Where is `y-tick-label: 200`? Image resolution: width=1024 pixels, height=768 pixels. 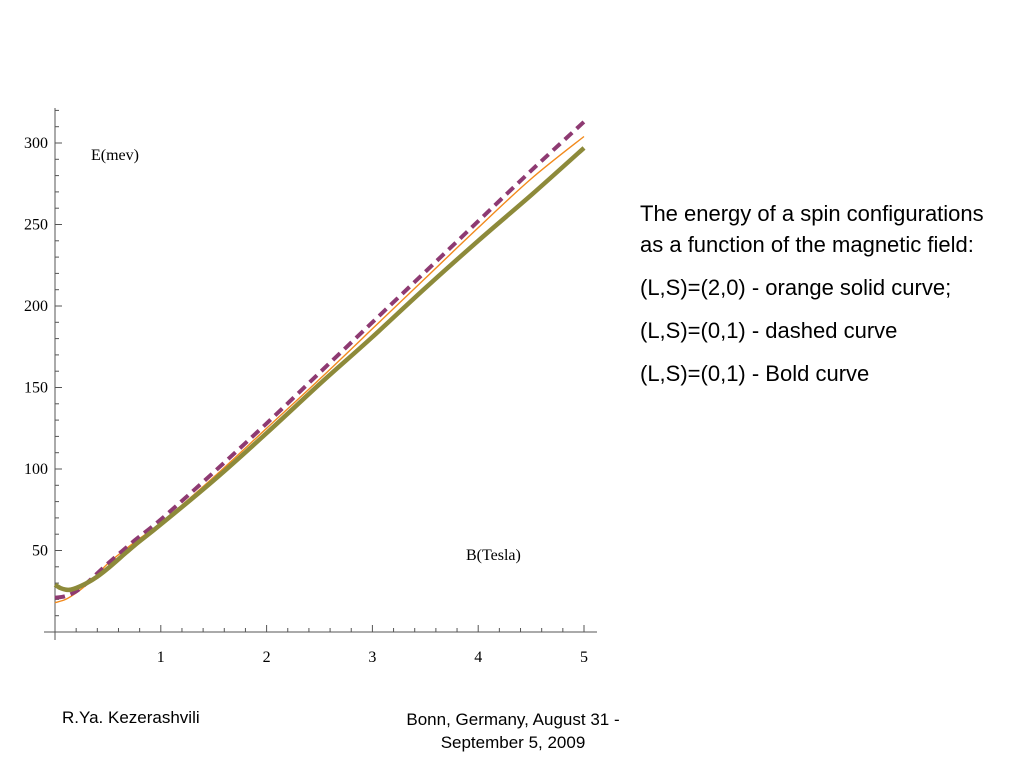 y-tick-label: 200 is located at coordinates (36, 306).